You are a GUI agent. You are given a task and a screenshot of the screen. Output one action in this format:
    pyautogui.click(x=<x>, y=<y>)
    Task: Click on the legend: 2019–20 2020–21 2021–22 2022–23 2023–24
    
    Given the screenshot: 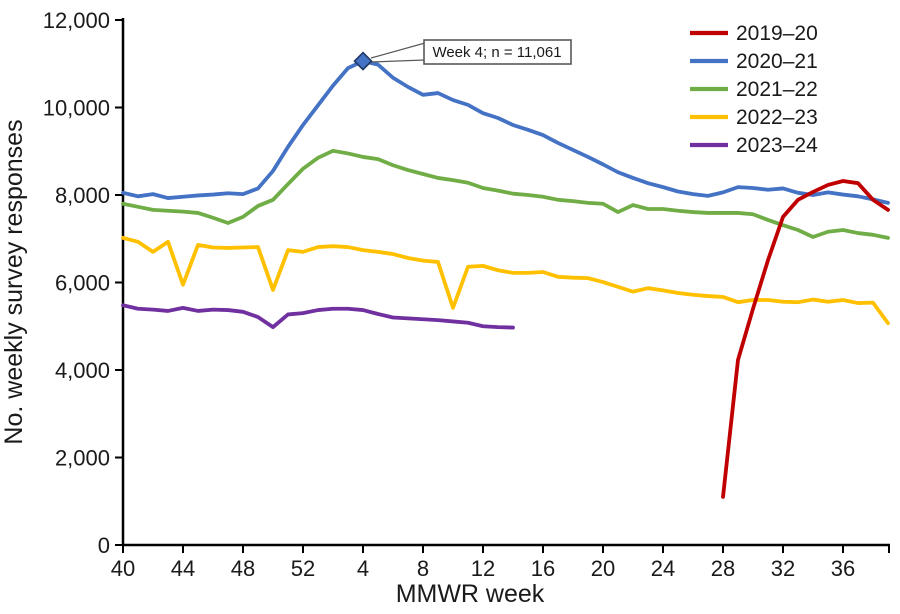 What is the action you would take?
    pyautogui.click(x=754, y=89)
    